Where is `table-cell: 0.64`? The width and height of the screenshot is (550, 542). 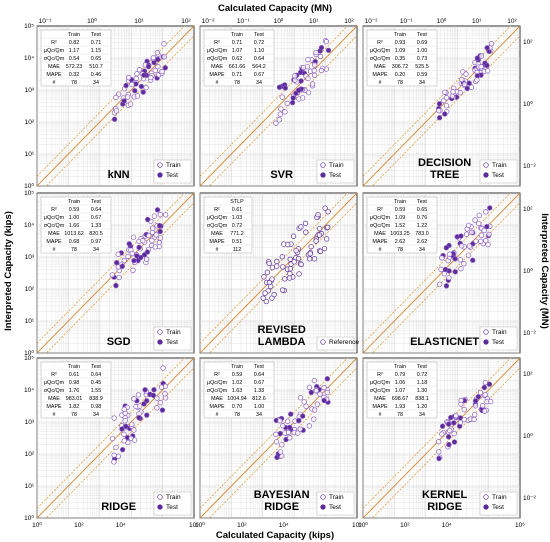
table-cell: 0.64 is located at coordinates (96, 210).